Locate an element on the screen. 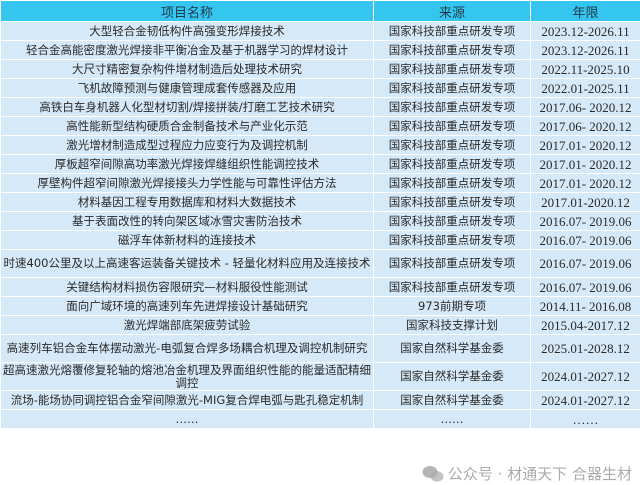 The height and width of the screenshot is (485, 640). project-name-cell: 流场-能场协同调控铝合金窄间隙激光-MIG复合焊电弧与匙孔稳定机制 is located at coordinates (187, 400).